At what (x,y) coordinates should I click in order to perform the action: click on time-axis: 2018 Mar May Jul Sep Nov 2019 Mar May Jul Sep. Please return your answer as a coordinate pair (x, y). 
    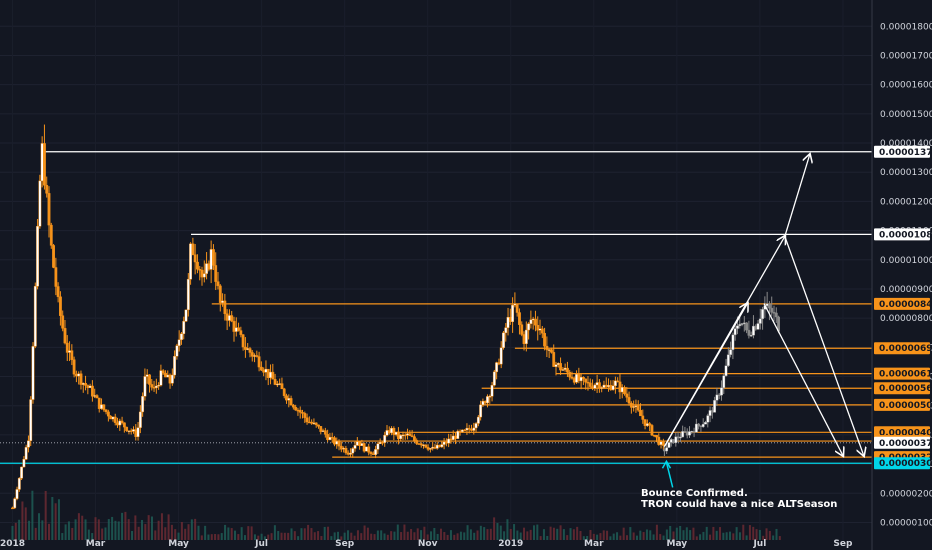
    Looking at the image, I should click on (426, 544).